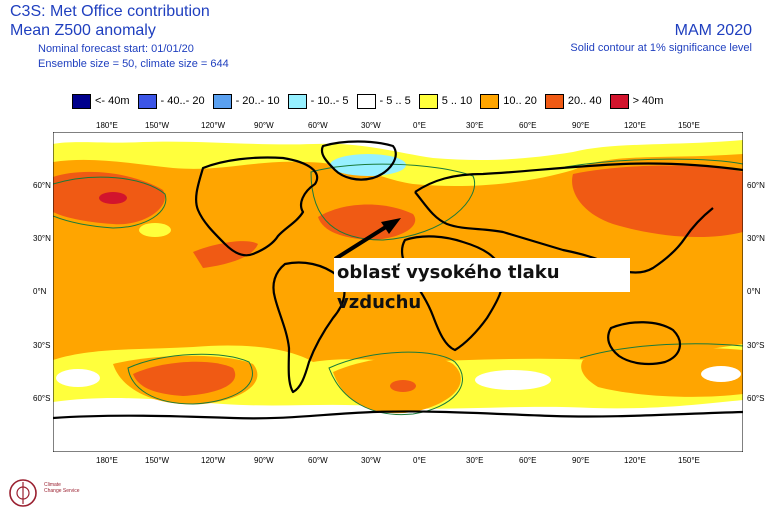 The width and height of the screenshot is (772, 518). Describe the element at coordinates (584, 101) in the screenshot. I see `legend-label: 20.. 40` at that location.